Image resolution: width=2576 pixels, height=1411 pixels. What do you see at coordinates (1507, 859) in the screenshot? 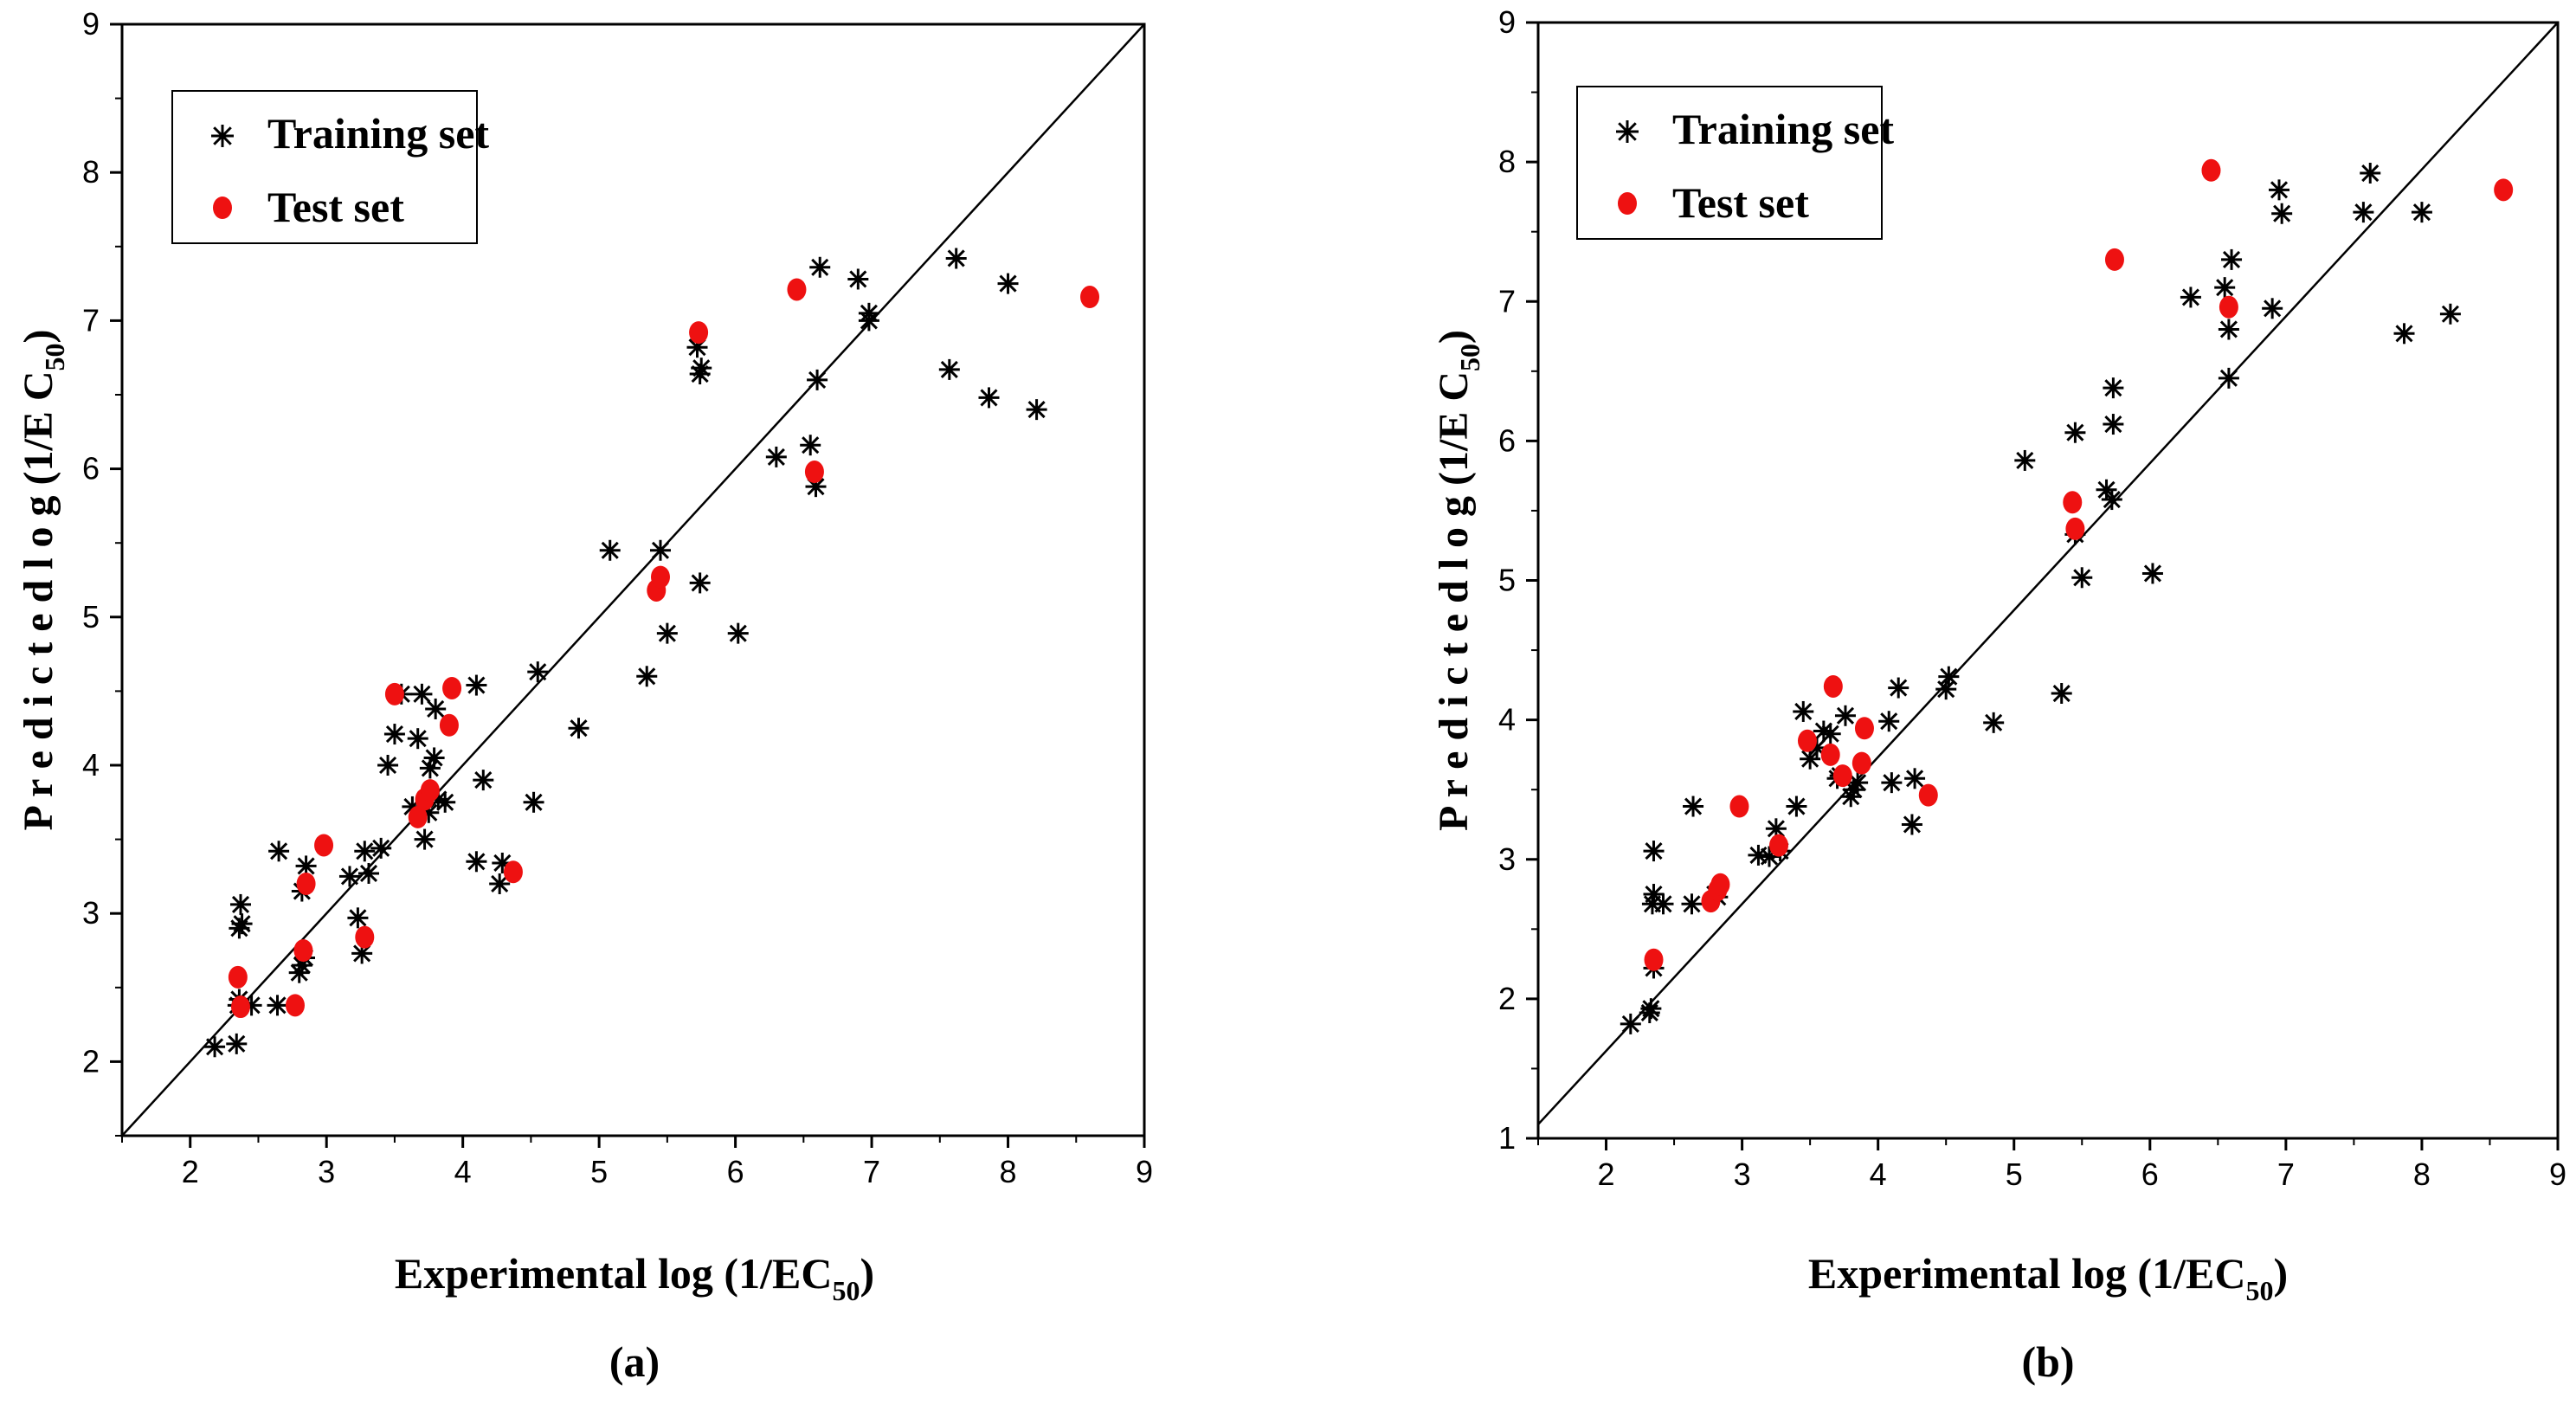
I see `panel-b-y-tick-label: 3` at bounding box center [1507, 859].